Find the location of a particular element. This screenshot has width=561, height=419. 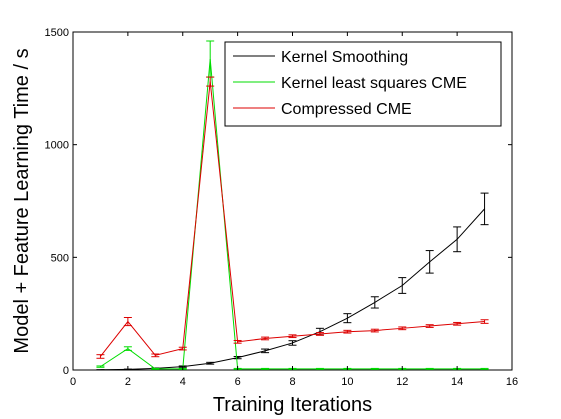

x-tick-label: 10 is located at coordinates (347, 382).